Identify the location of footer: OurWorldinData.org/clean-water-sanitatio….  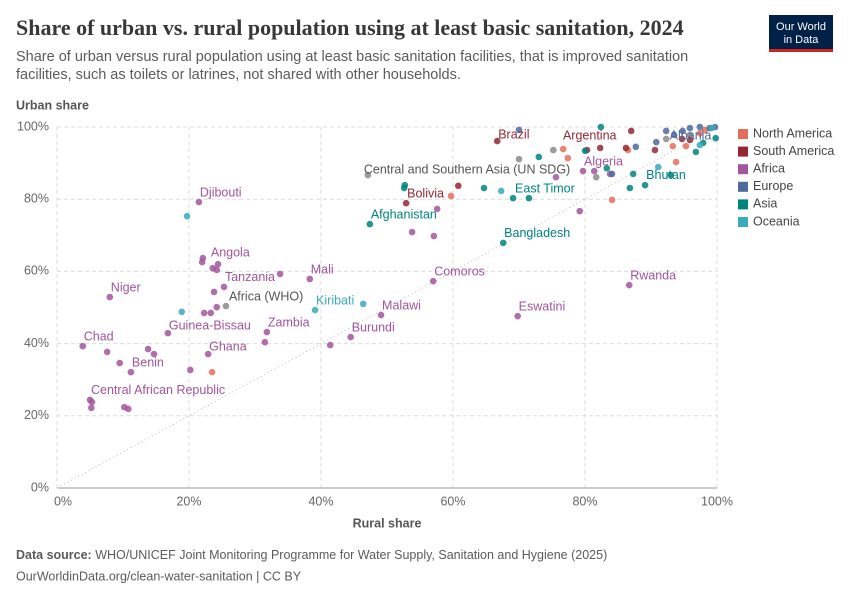
(159, 576).